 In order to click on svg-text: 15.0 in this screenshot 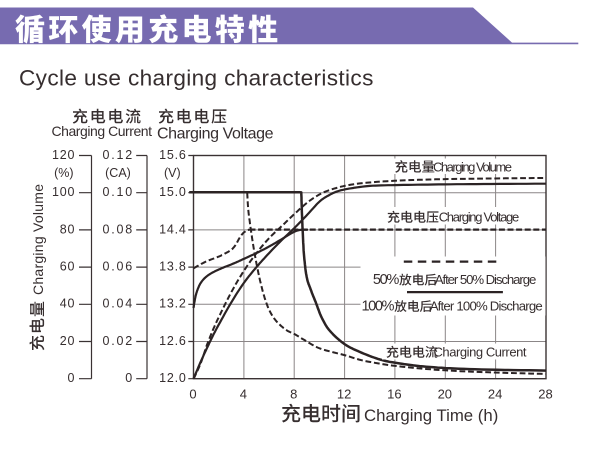, I will do `click(173, 192)`.